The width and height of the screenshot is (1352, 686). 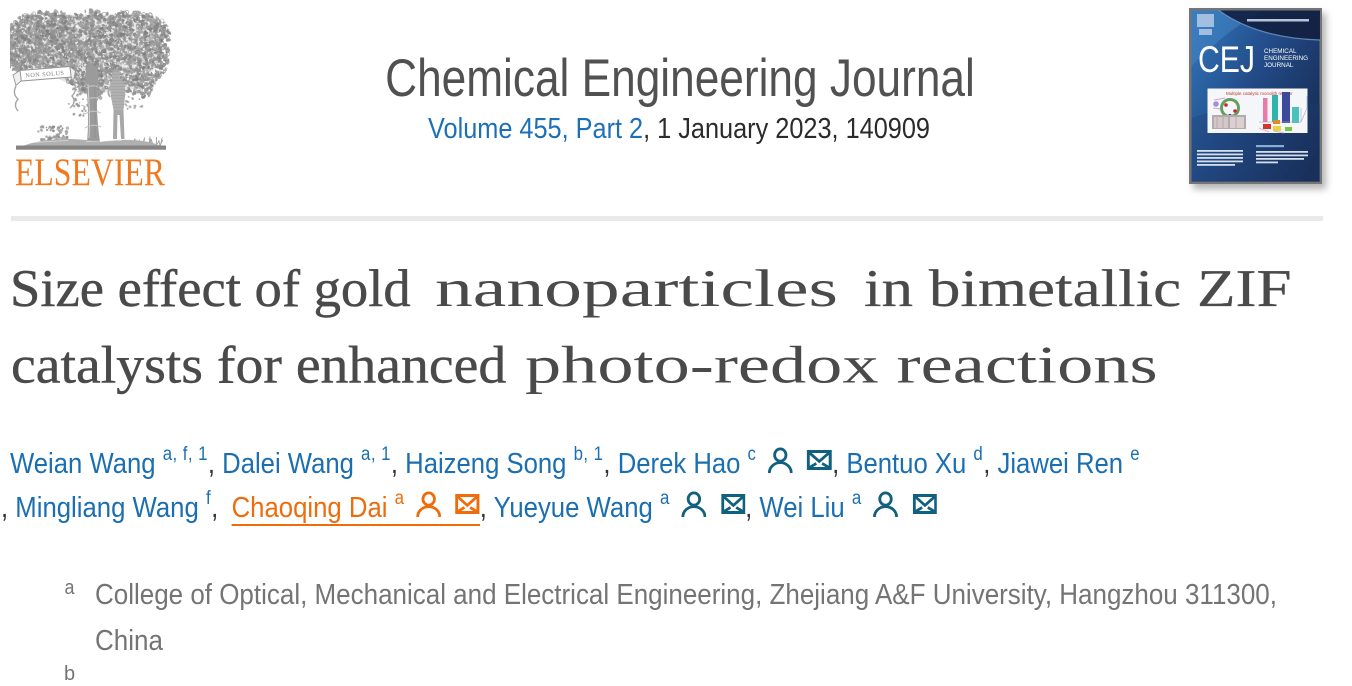 What do you see at coordinates (1226, 59) in the screenshot?
I see `svg-text: CEJ` at bounding box center [1226, 59].